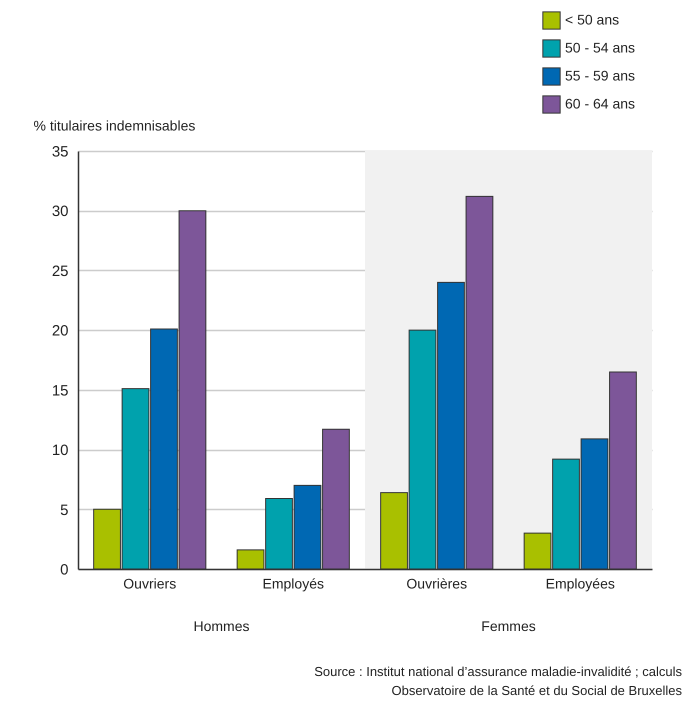 The width and height of the screenshot is (694, 709). Describe the element at coordinates (600, 76) in the screenshot. I see `legend-label: 55 - 59 ans` at that location.